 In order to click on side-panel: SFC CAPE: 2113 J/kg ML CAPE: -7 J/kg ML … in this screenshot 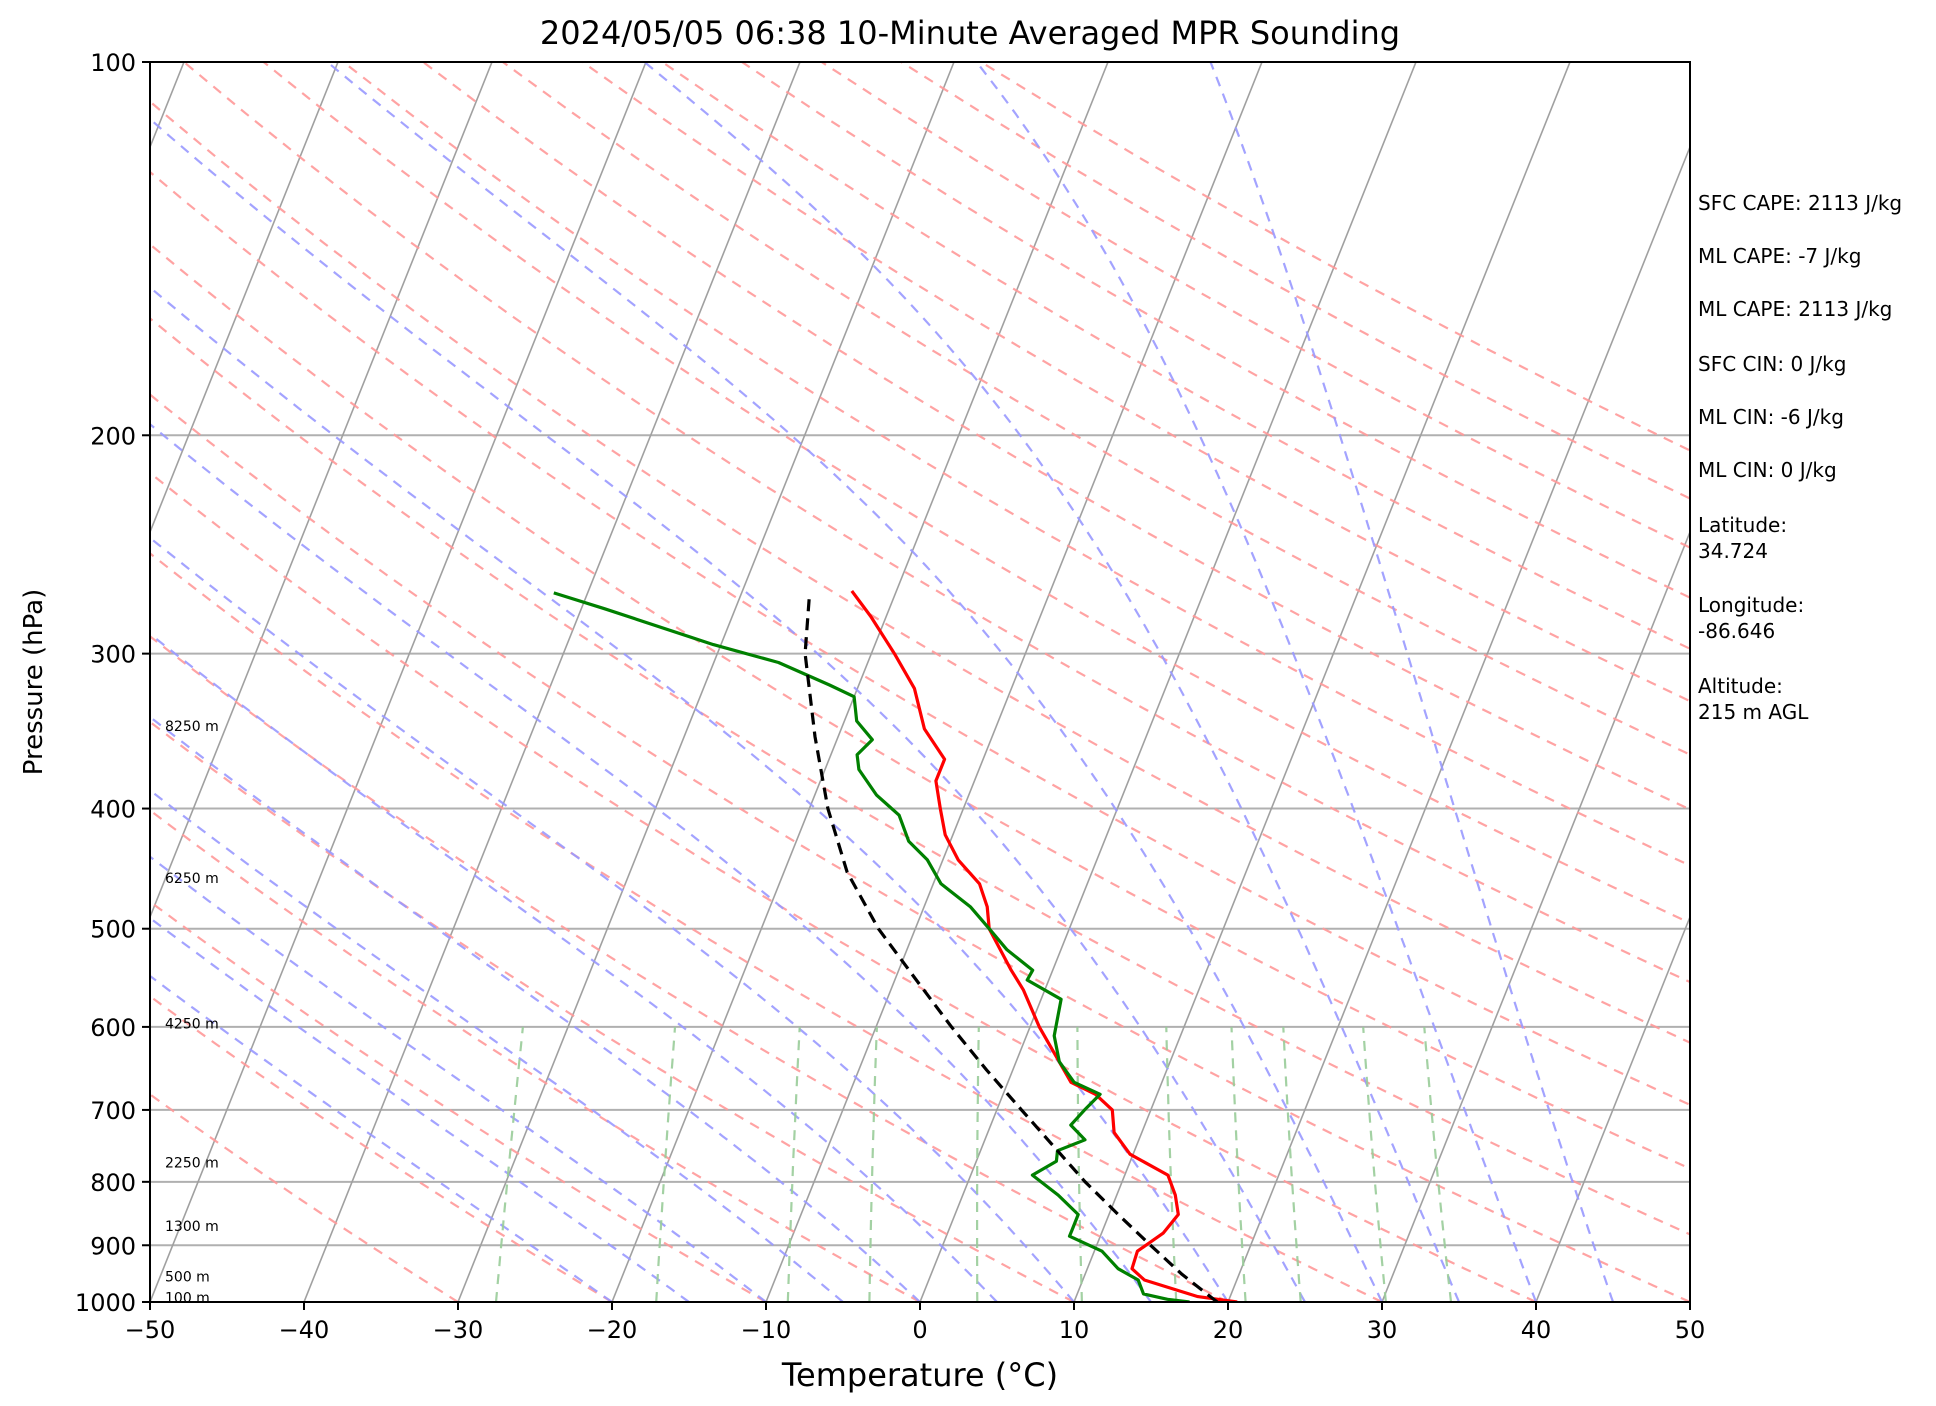, I will do `click(1800, 457)`.